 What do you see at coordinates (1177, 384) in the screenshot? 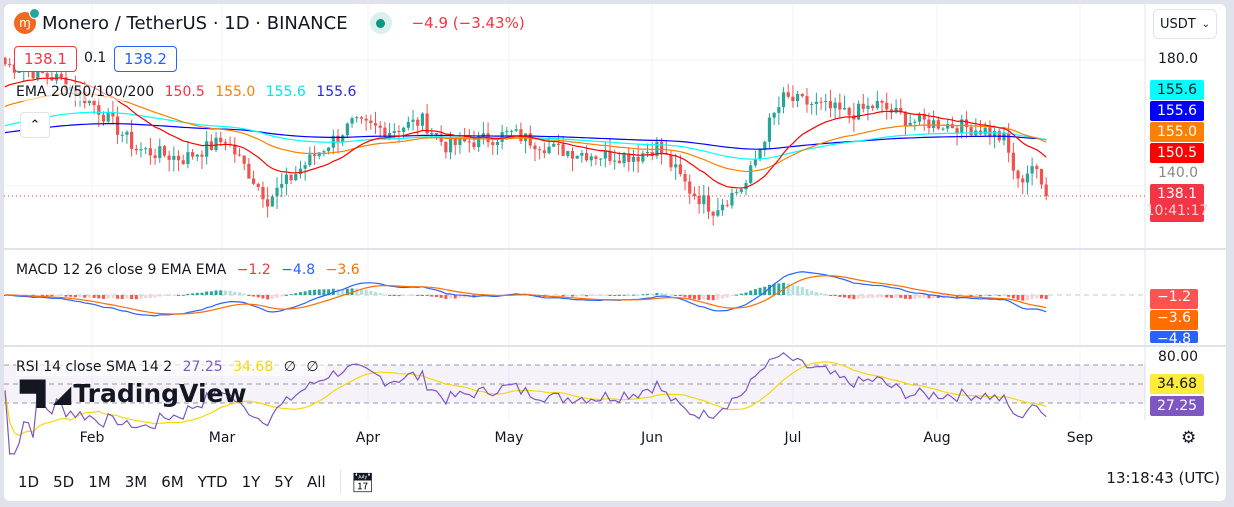
I see `rsi-tag: 34.68` at bounding box center [1177, 384].